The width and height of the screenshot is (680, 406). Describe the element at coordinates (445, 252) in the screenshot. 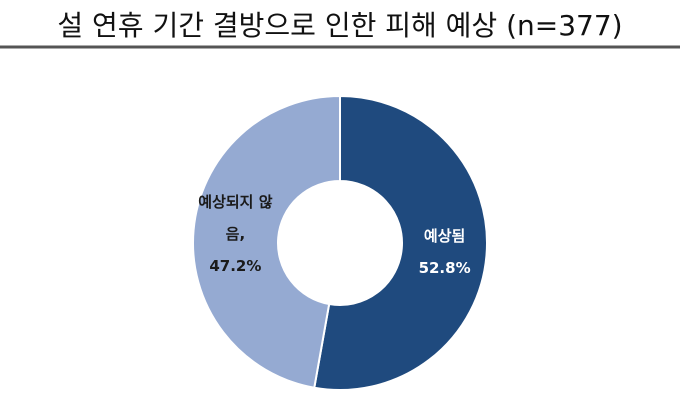

I see `segment-label: 예상됨 52.8%` at that location.